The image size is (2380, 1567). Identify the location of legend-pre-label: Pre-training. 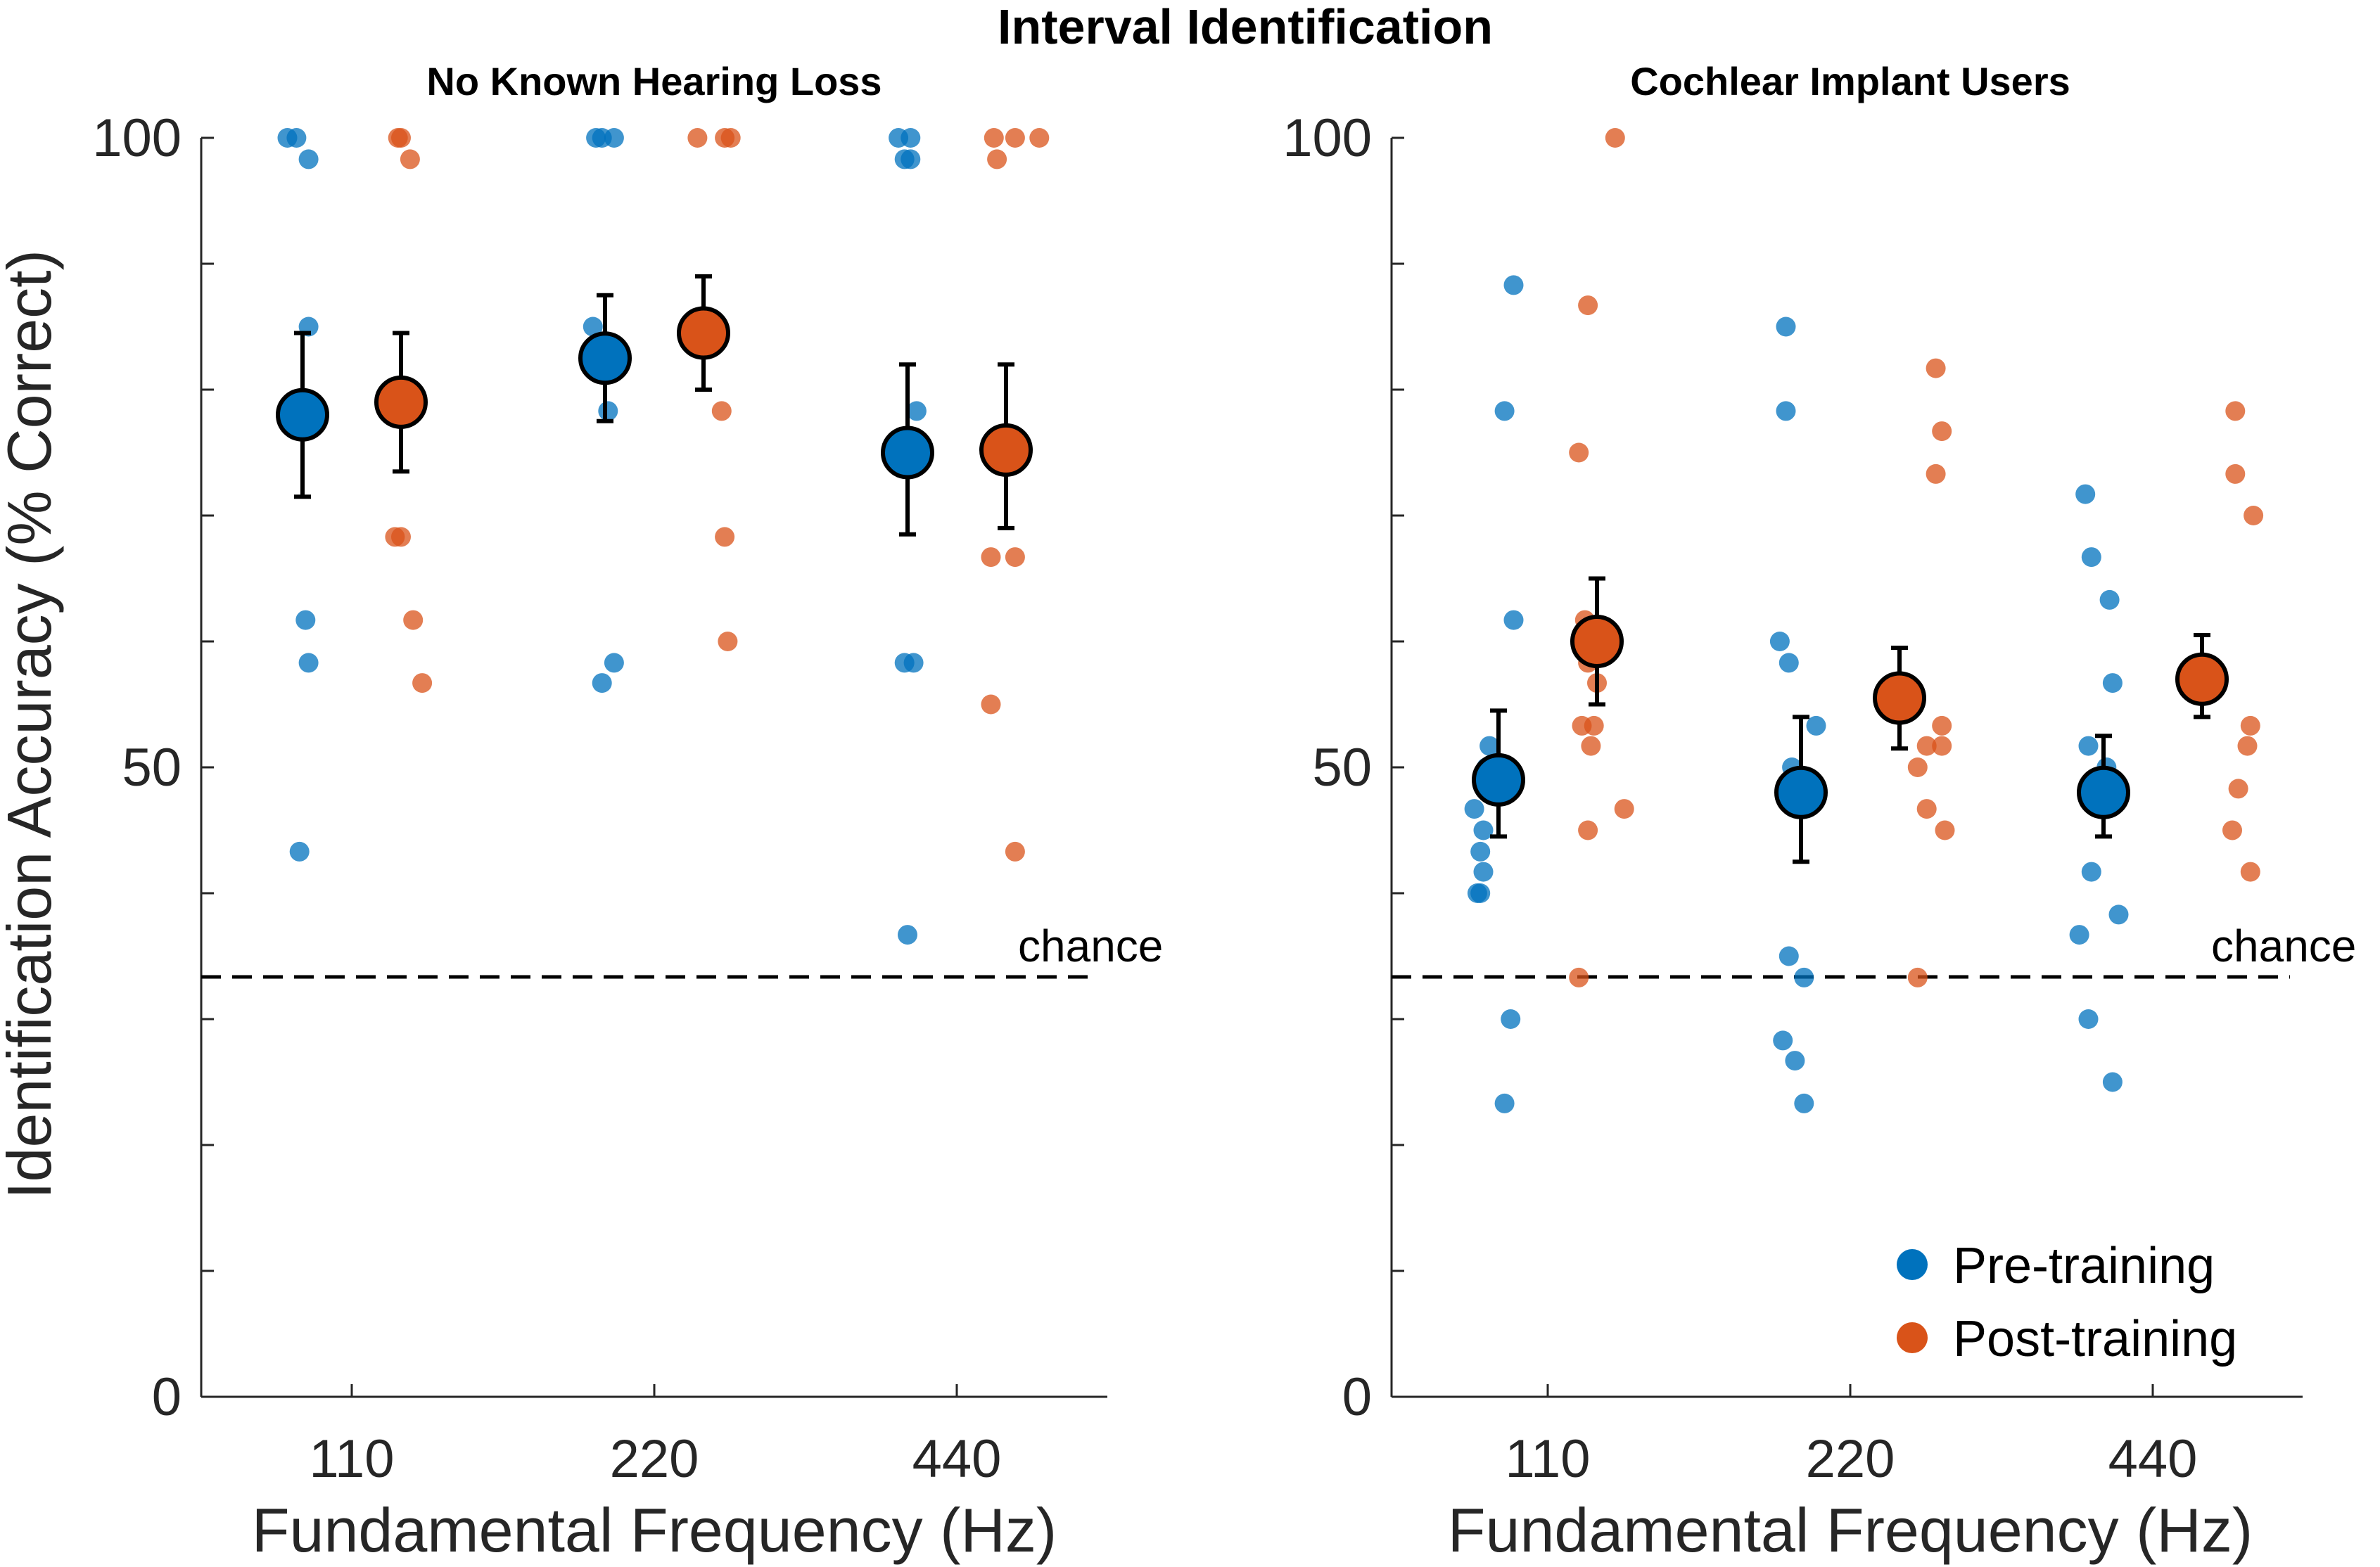
(2084, 1266).